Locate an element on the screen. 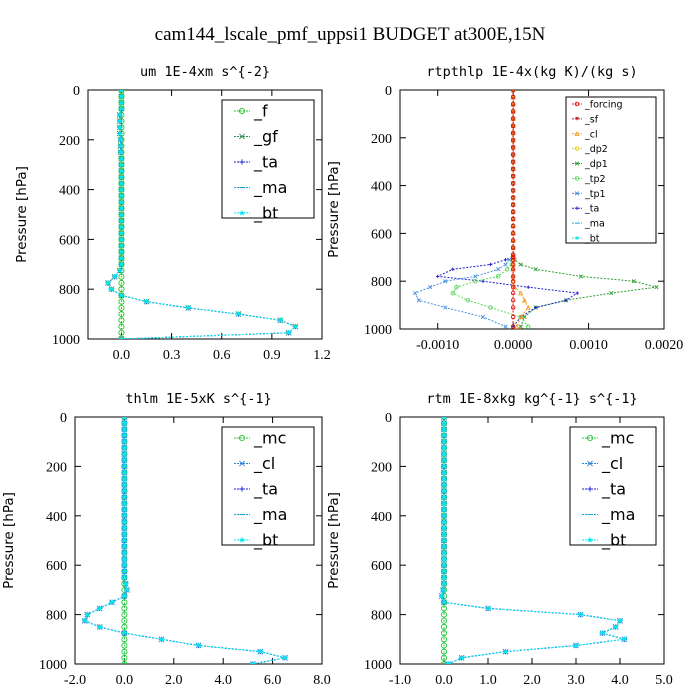 The width and height of the screenshot is (700, 700). series-ta is located at coordinates (507, 209).